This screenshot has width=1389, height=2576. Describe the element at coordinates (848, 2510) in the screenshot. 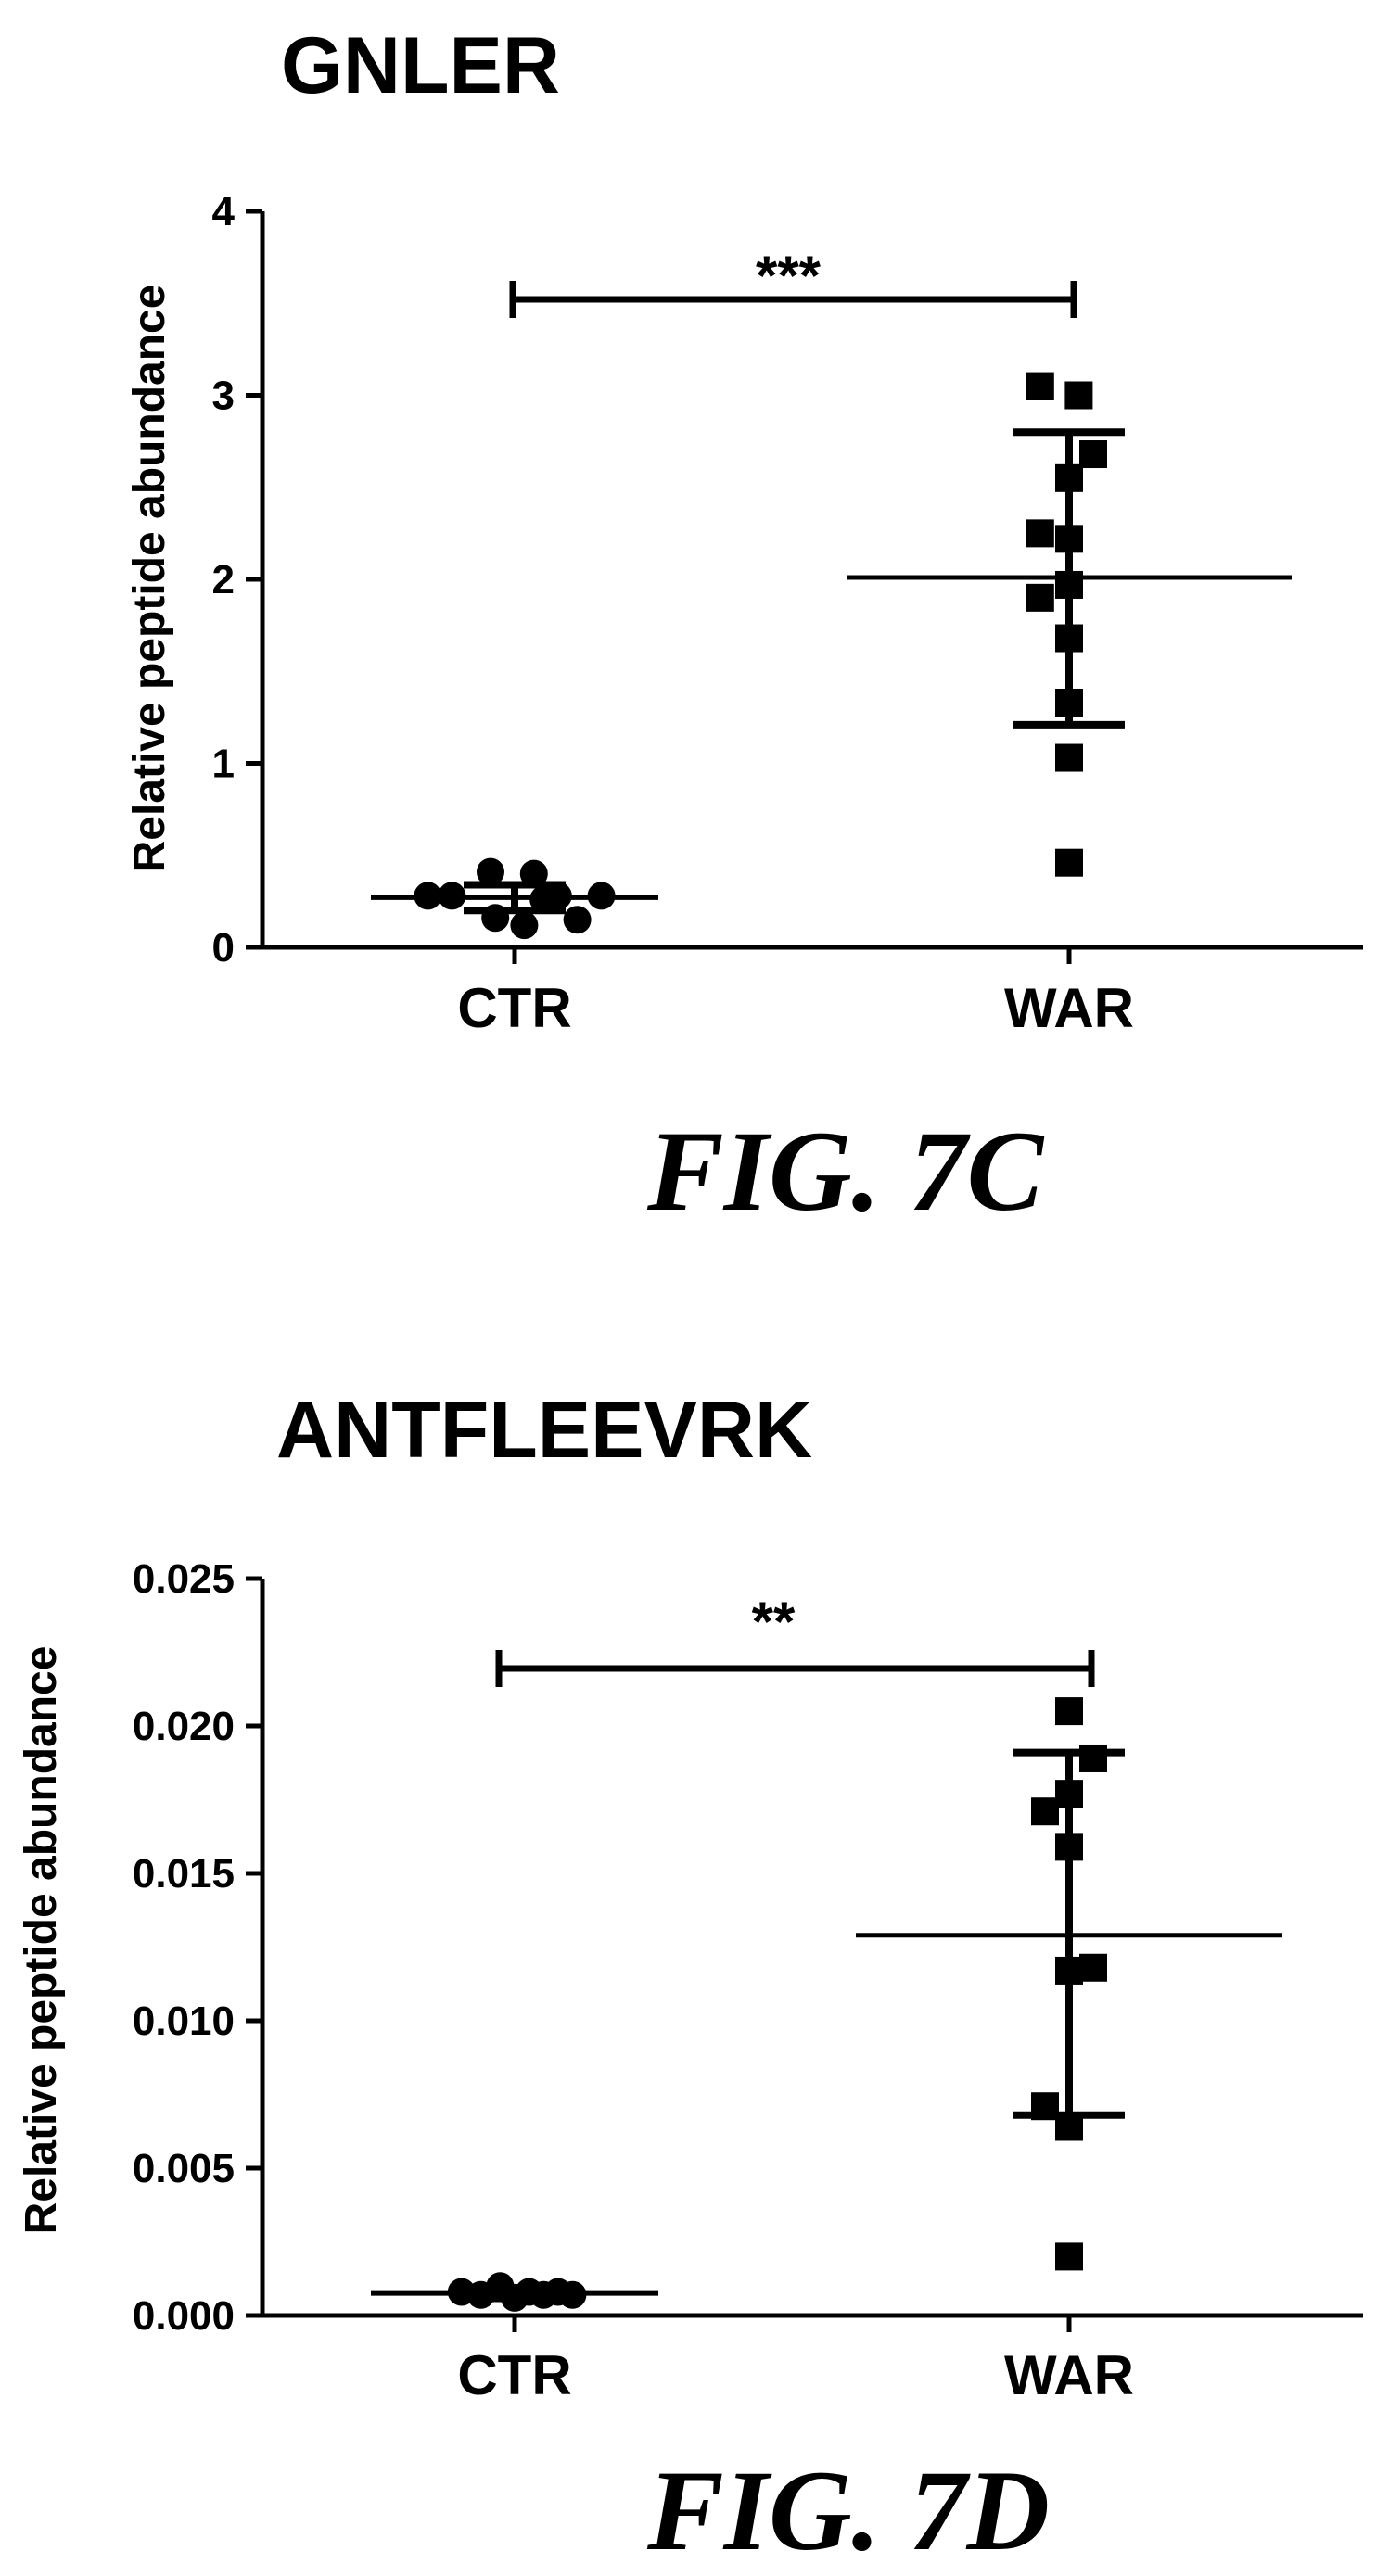

I see `figure-label-d: FIG. 7D` at that location.